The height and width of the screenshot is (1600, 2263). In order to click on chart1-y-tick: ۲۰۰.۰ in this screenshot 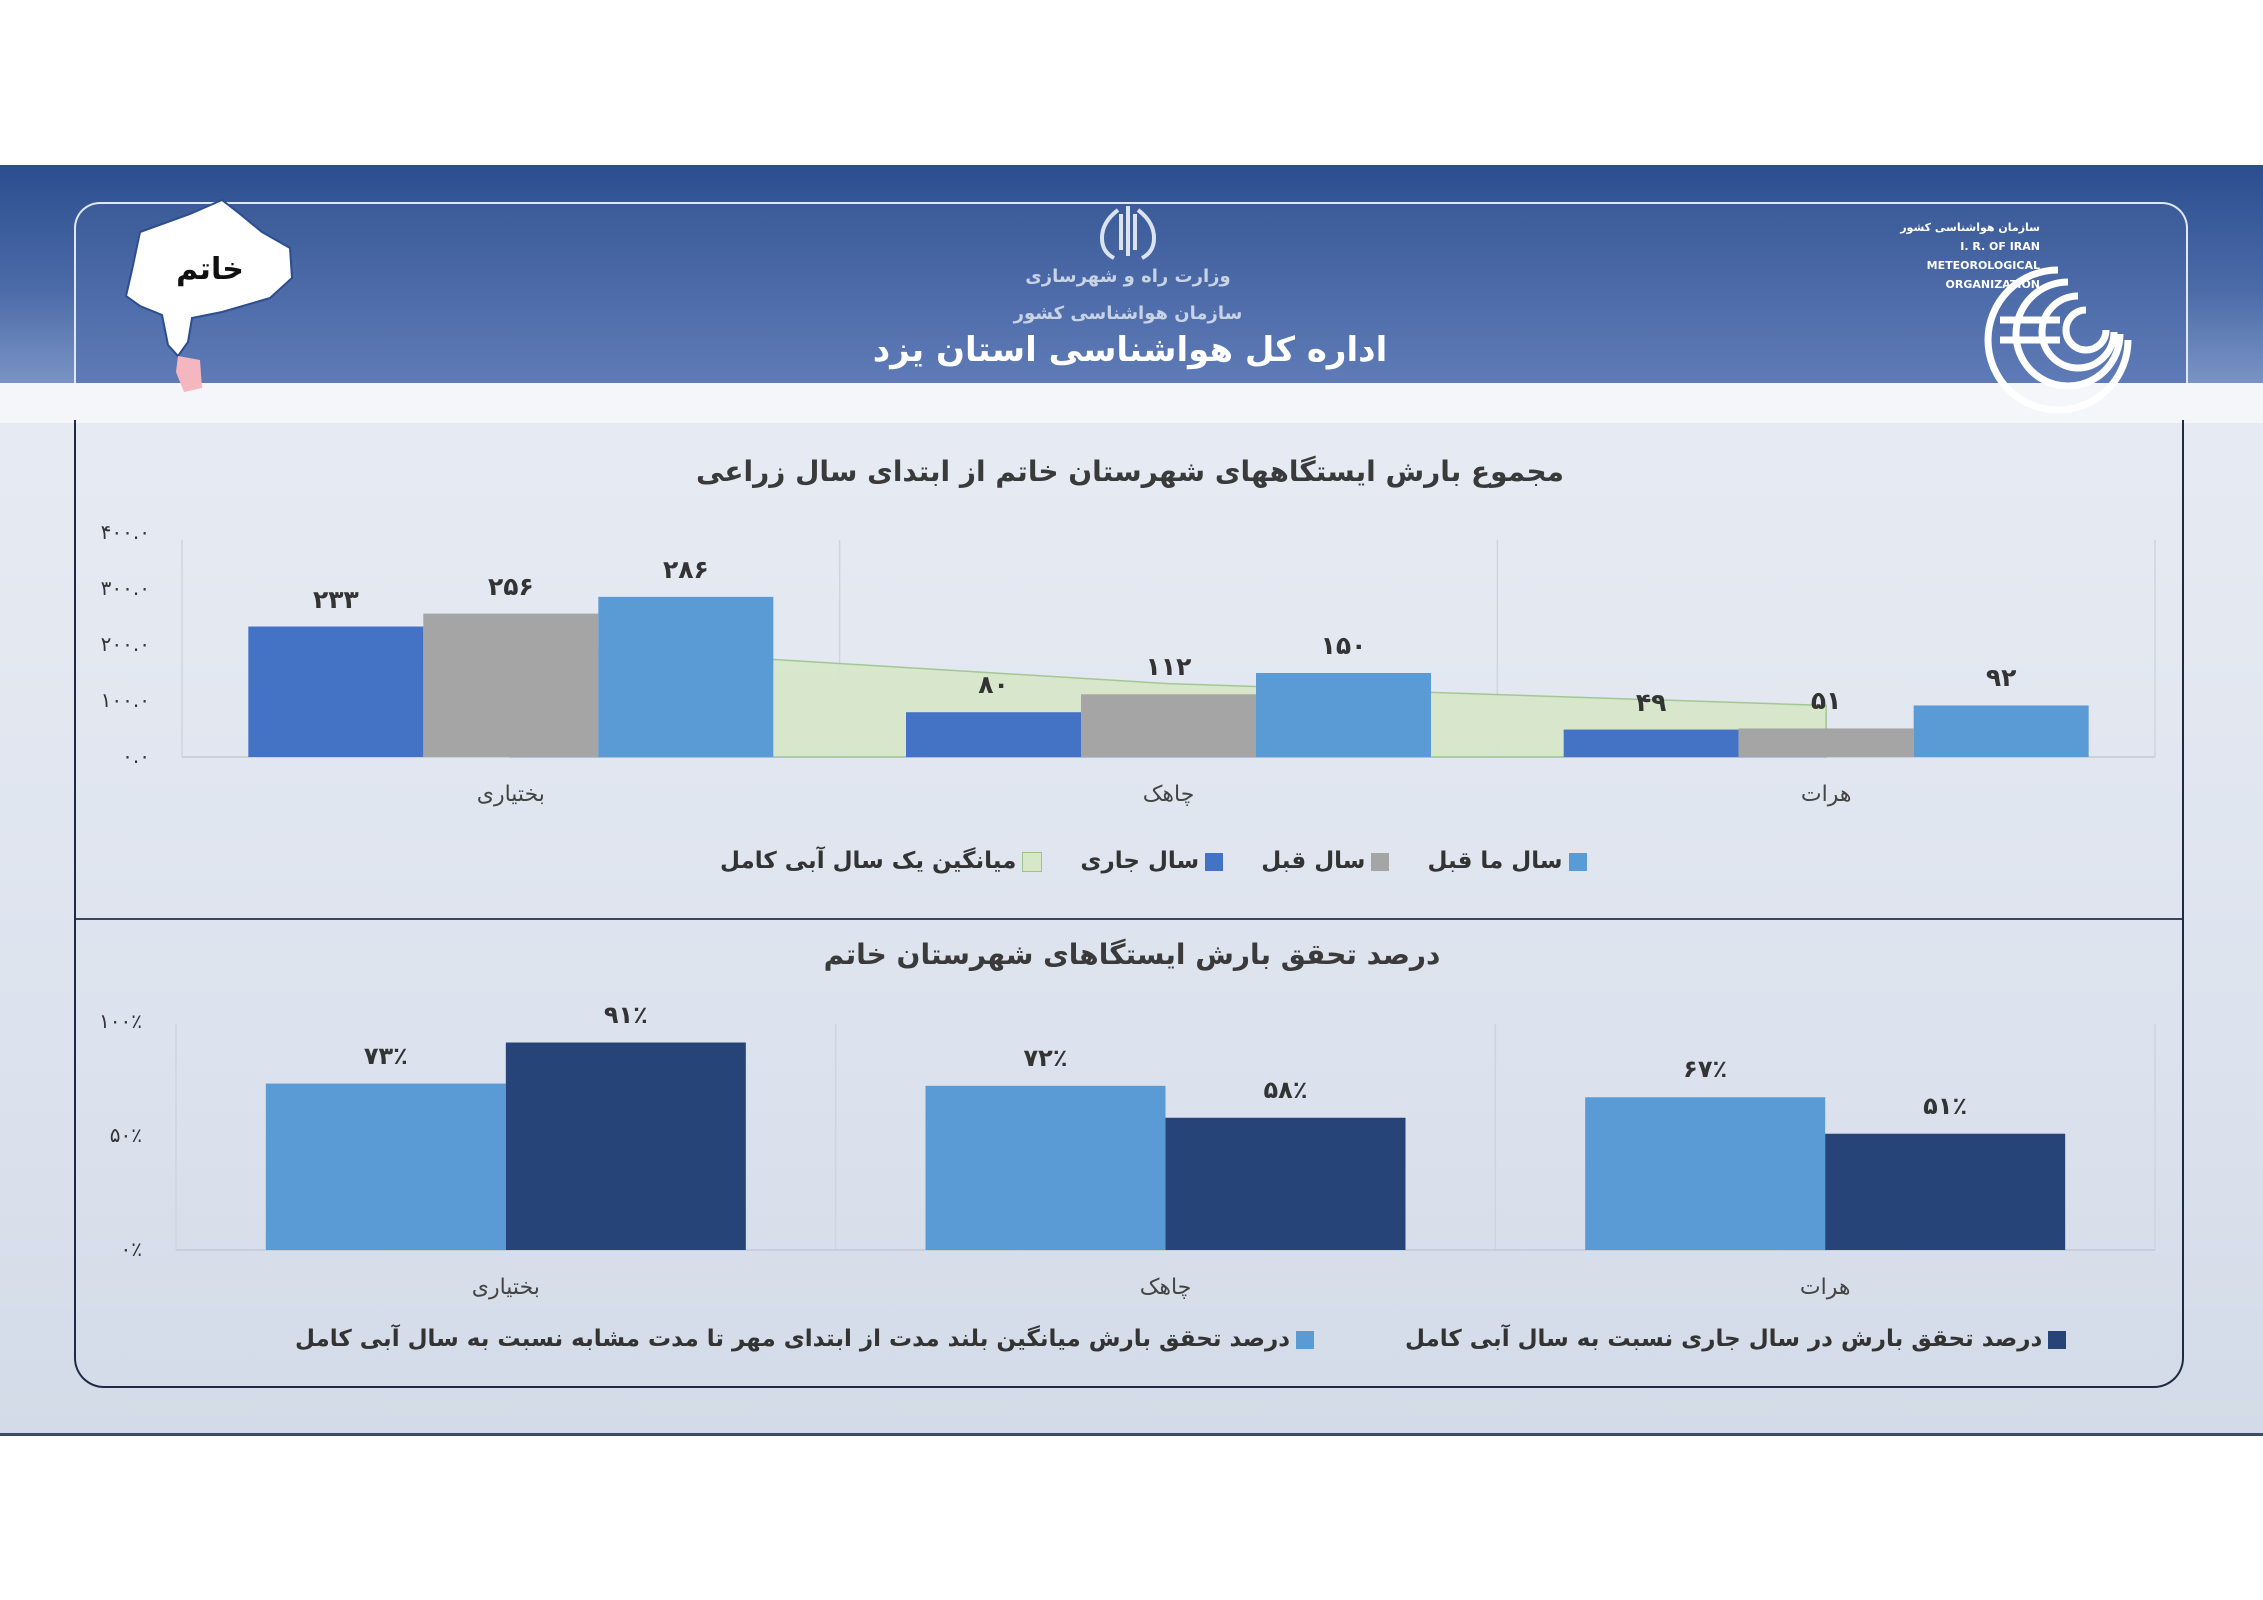, I will do `click(125, 644)`.